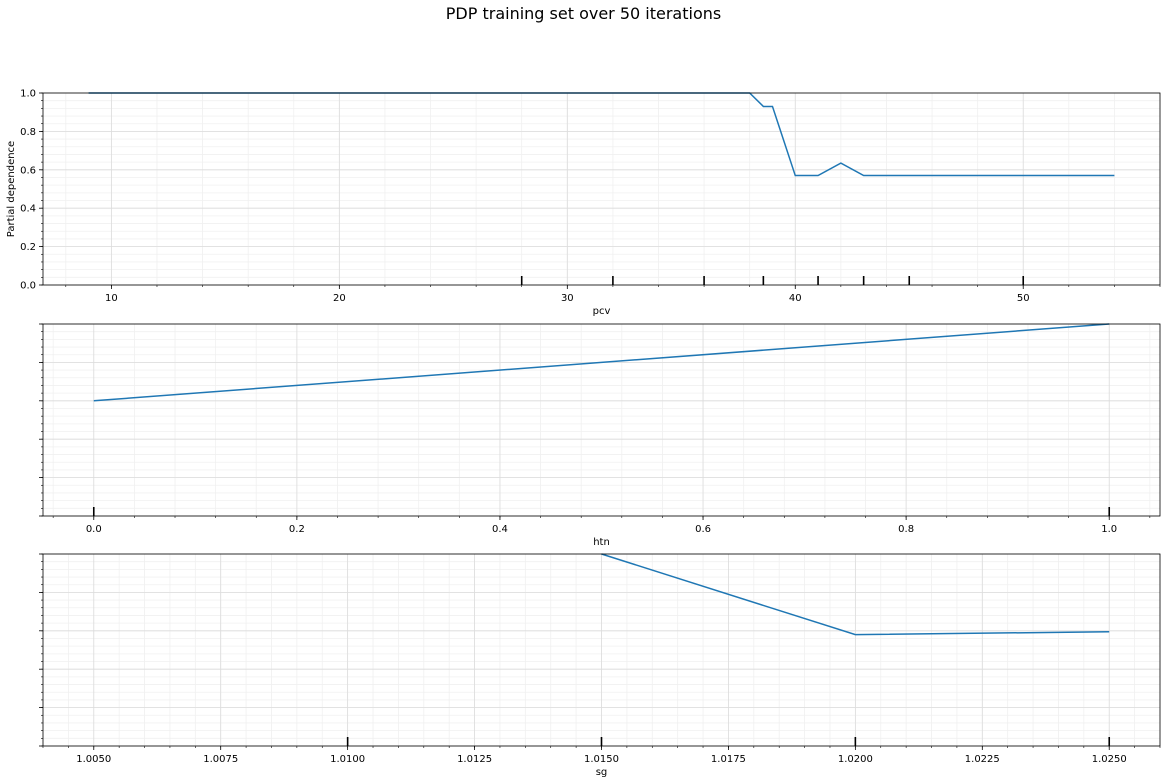  Describe the element at coordinates (94, 529) in the screenshot. I see `x-tick-label: 0.0` at that location.